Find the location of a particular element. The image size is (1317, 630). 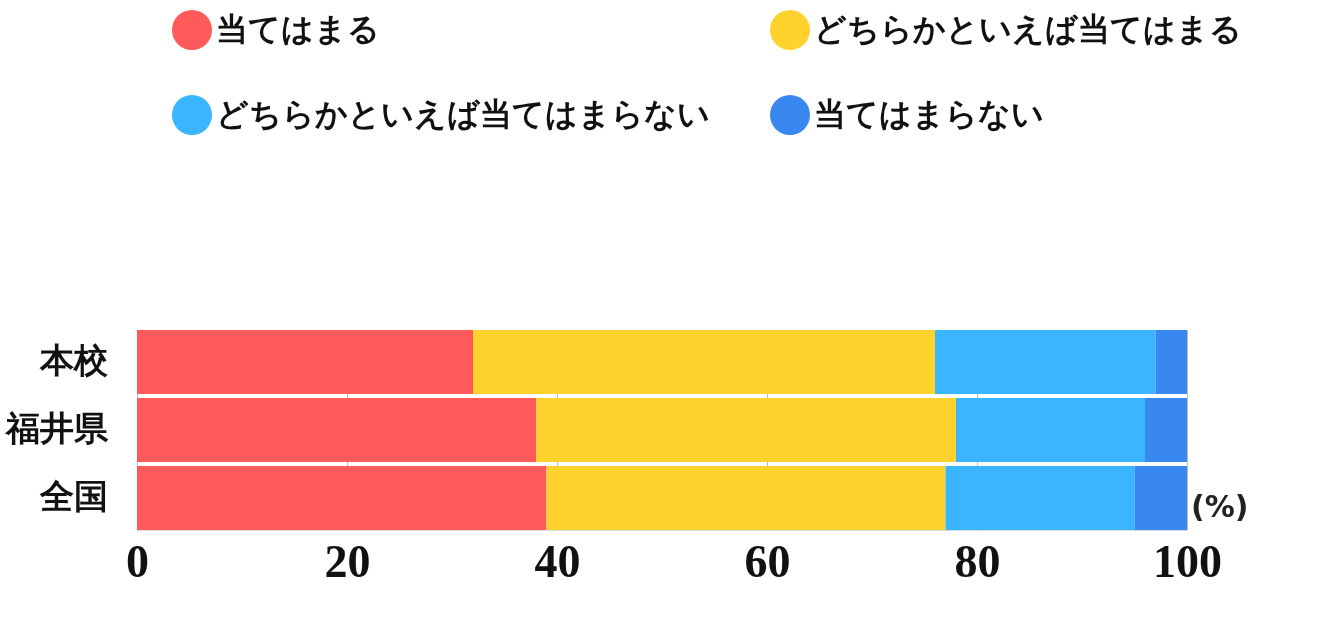

x-tick-label: 0 is located at coordinates (137, 561).